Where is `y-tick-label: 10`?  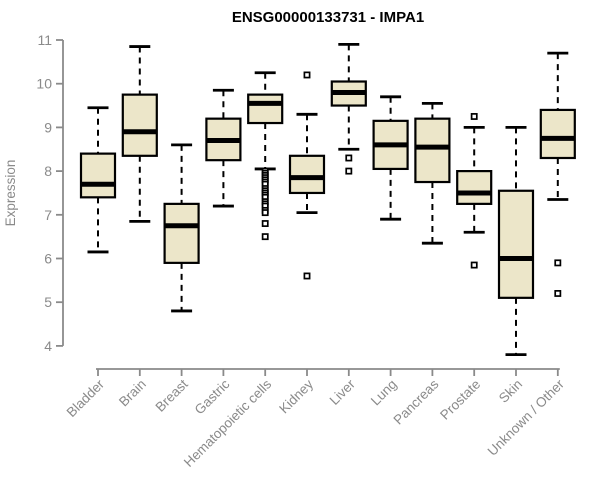 y-tick-label: 10 is located at coordinates (44, 84).